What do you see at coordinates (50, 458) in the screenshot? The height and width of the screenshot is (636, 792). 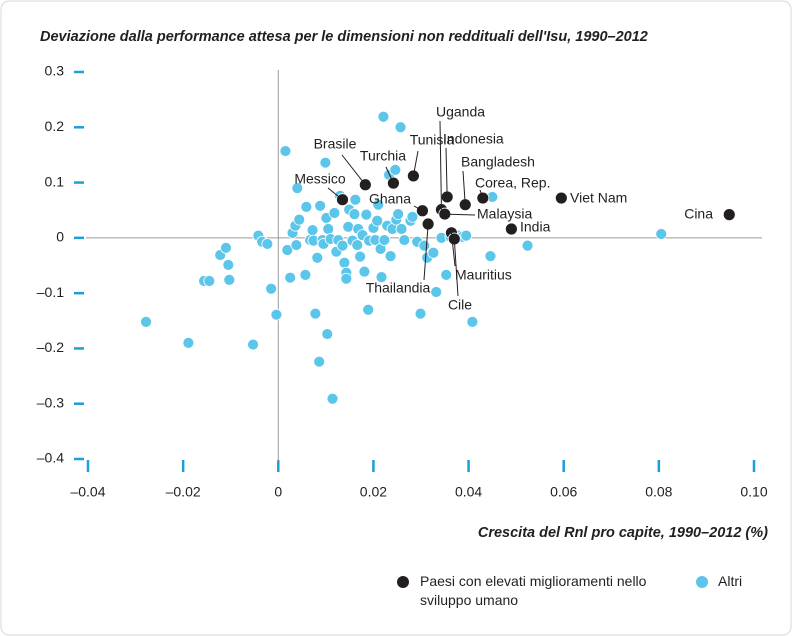 I see `y-tick-label: –0.4` at bounding box center [50, 458].